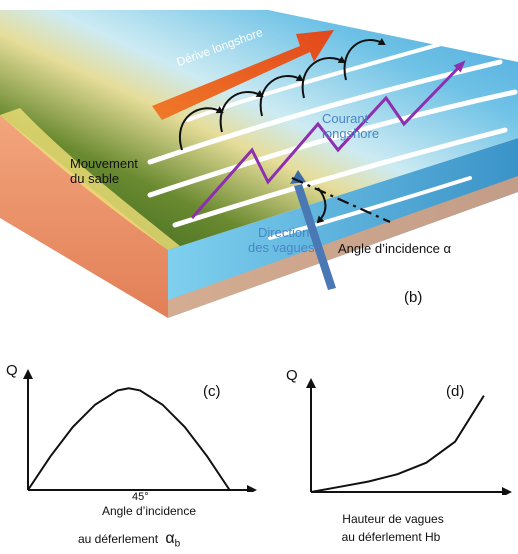 The image size is (518, 554). What do you see at coordinates (391, 537) in the screenshot?
I see `chart-d-x-label-2: au déferlement Hb` at bounding box center [391, 537].